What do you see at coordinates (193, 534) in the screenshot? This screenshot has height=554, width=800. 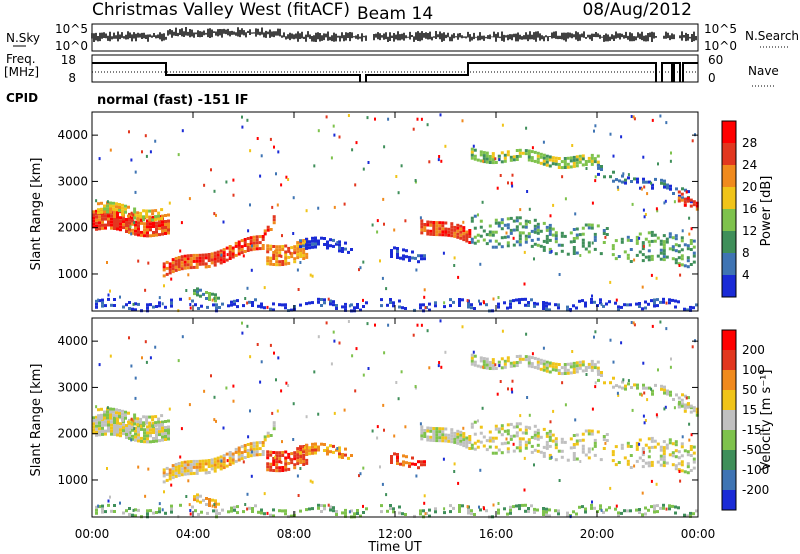 I see `x-tick-label: 04:00` at bounding box center [193, 534].